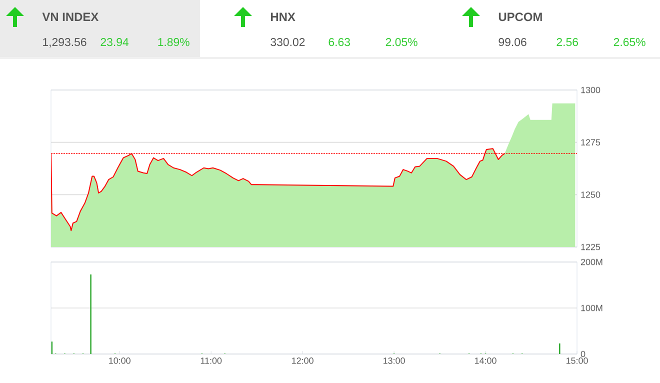 This screenshot has height=383, width=660. What do you see at coordinates (70, 16) in the screenshot?
I see `text: VN INDEX` at bounding box center [70, 16].